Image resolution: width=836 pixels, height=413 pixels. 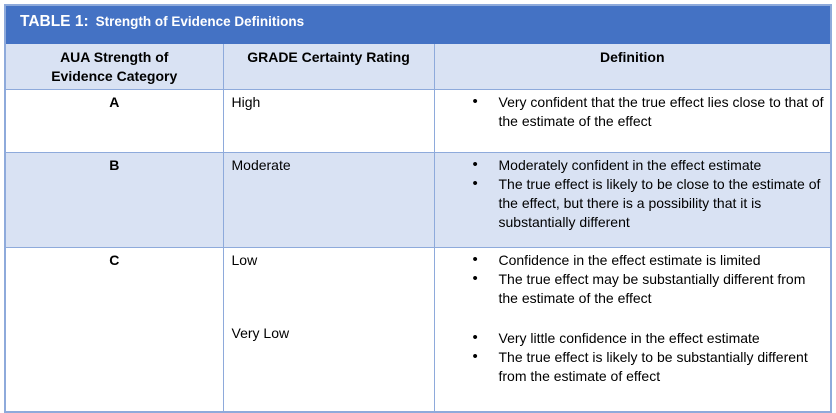 I want to click on column-header-grade-rating: GRADE Certainty Rating, so click(x=328, y=66).